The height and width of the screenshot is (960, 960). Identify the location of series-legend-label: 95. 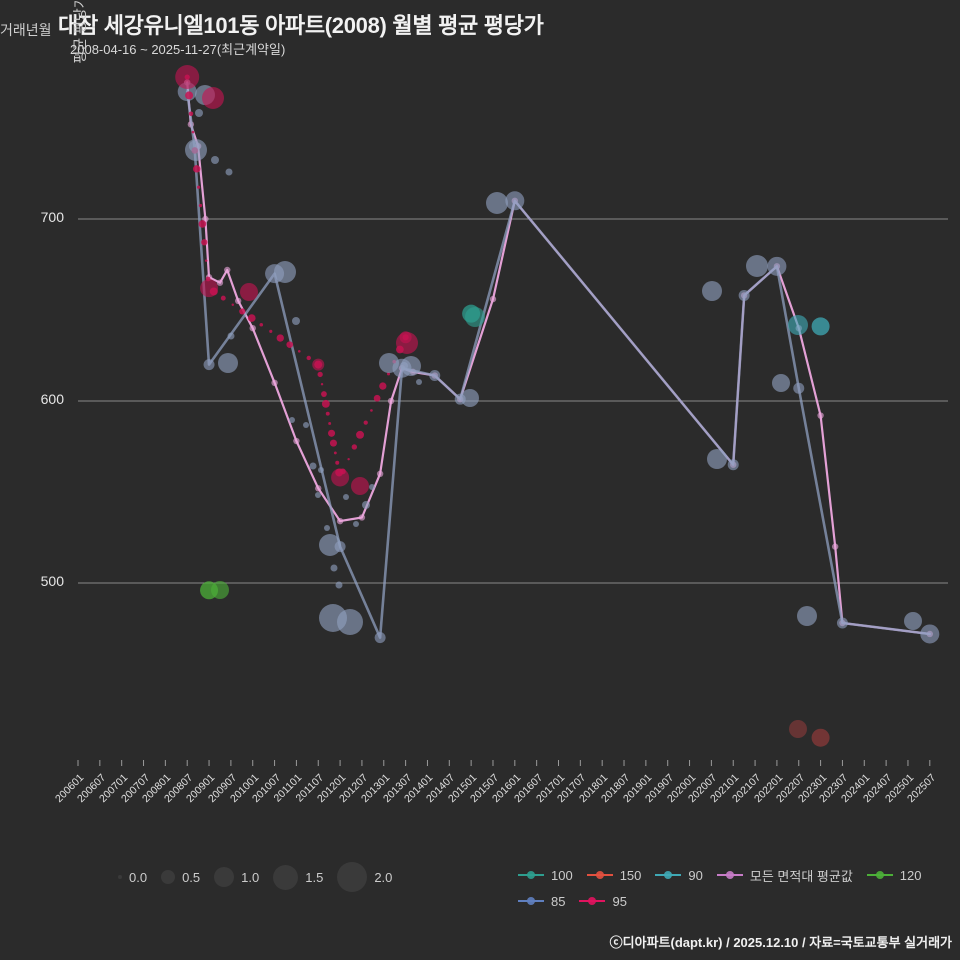
(619, 901).